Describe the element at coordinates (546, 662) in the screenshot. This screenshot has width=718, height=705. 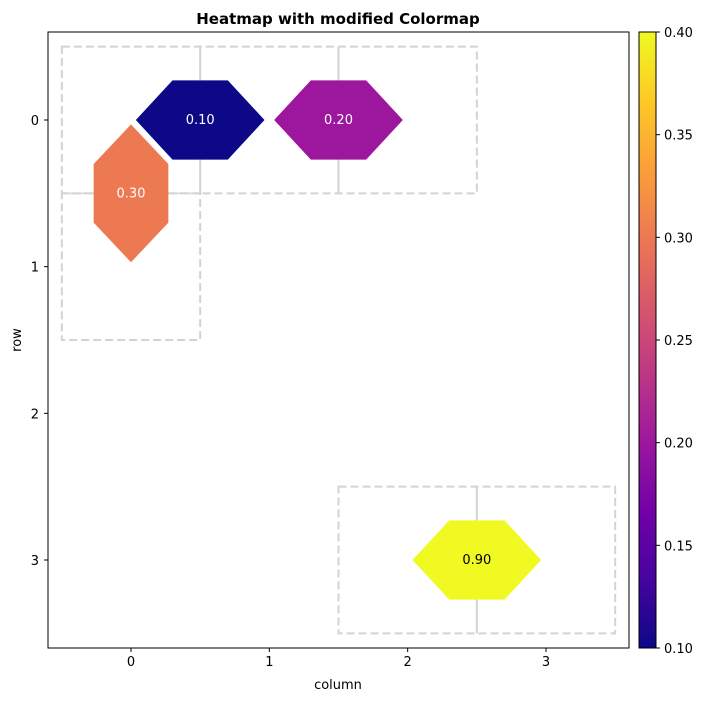
I see `x-tick-label: 3` at that location.